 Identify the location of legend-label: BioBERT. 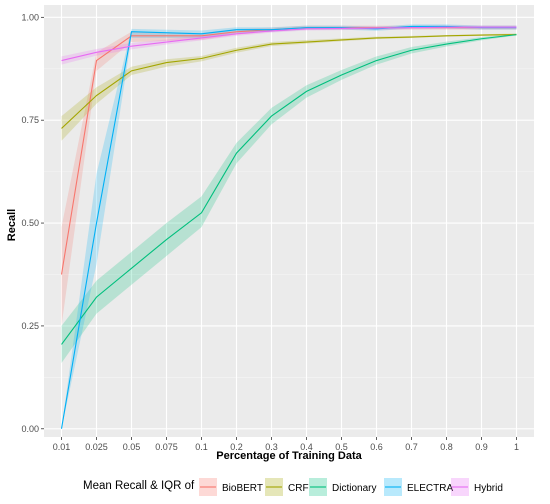
(242, 488).